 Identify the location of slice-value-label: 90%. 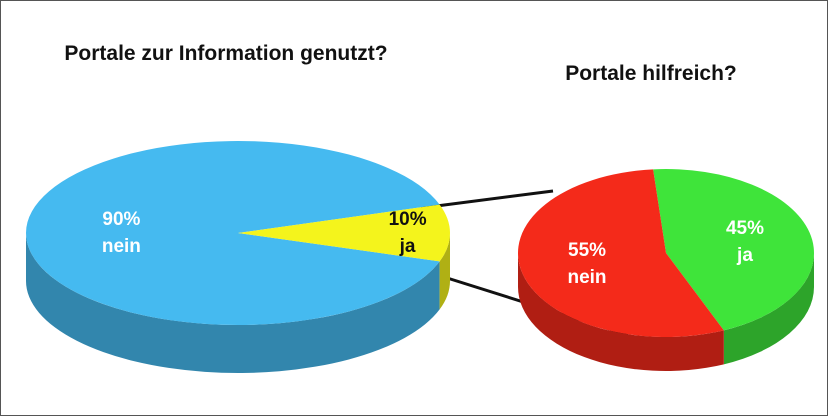
(121, 219).